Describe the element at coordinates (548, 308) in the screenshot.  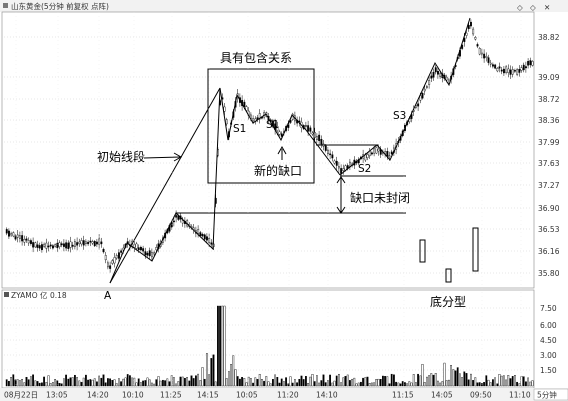
I see `volume-tick-label: 7.50` at that location.